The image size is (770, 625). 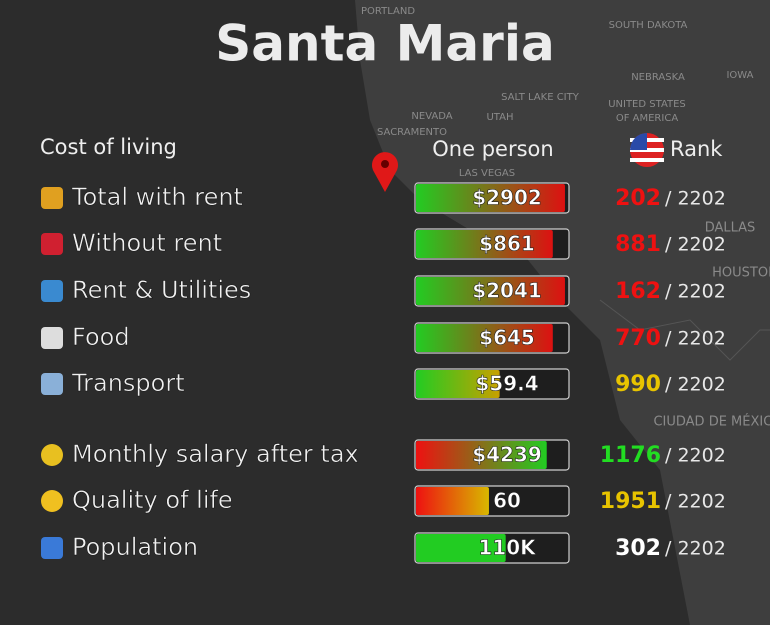 I want to click on row-label: Total with rent, so click(x=157, y=197).